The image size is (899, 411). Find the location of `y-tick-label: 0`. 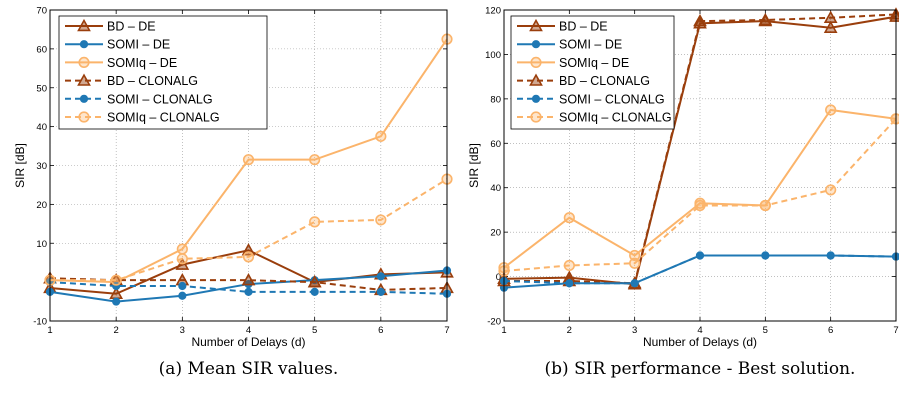

y-tick-label: 0 is located at coordinates (498, 277).